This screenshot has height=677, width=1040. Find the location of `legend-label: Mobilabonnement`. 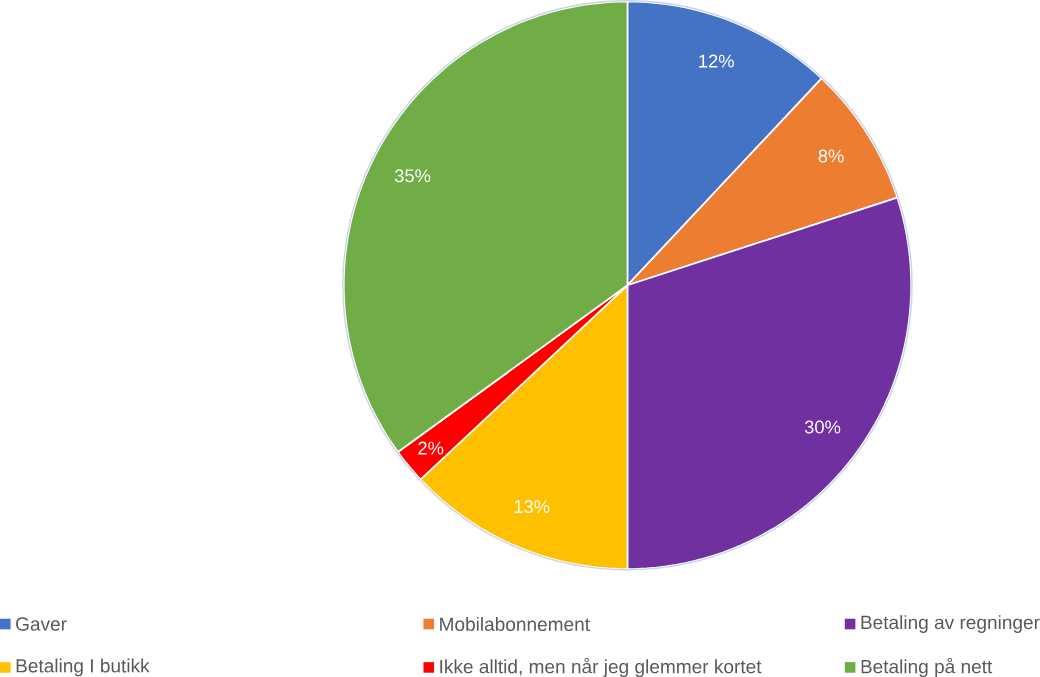

legend-label: Mobilabonnement is located at coordinates (515, 623).